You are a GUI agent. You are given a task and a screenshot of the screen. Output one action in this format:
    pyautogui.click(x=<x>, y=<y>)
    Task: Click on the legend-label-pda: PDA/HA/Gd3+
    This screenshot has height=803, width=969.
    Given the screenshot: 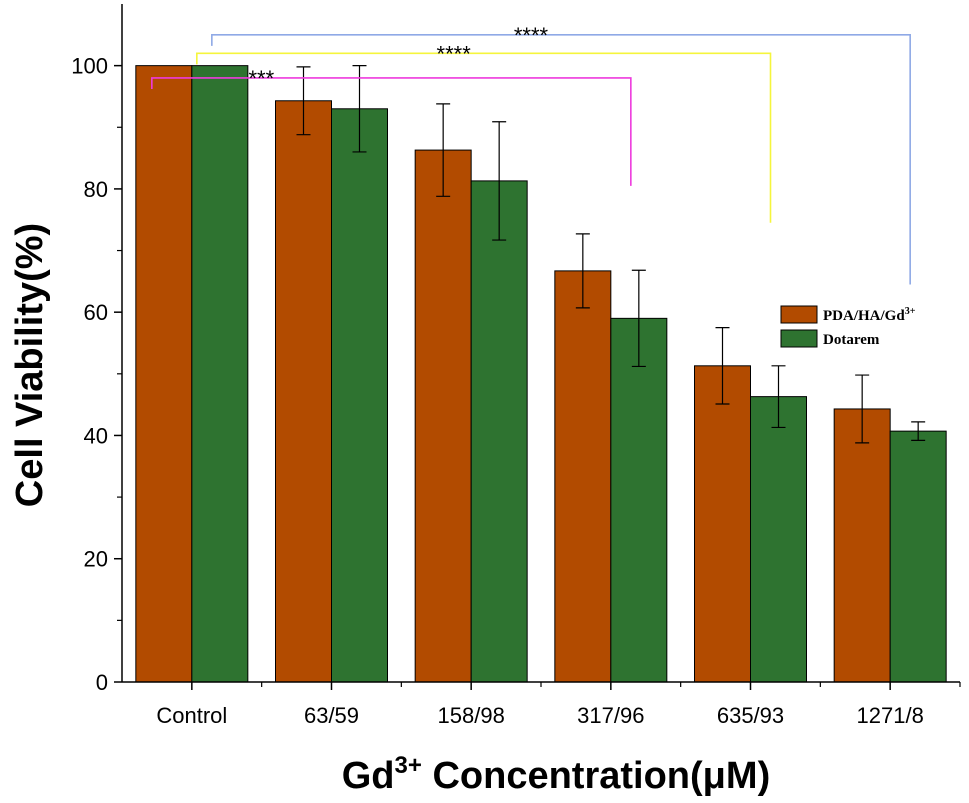 What is the action you would take?
    pyautogui.click(x=869, y=315)
    